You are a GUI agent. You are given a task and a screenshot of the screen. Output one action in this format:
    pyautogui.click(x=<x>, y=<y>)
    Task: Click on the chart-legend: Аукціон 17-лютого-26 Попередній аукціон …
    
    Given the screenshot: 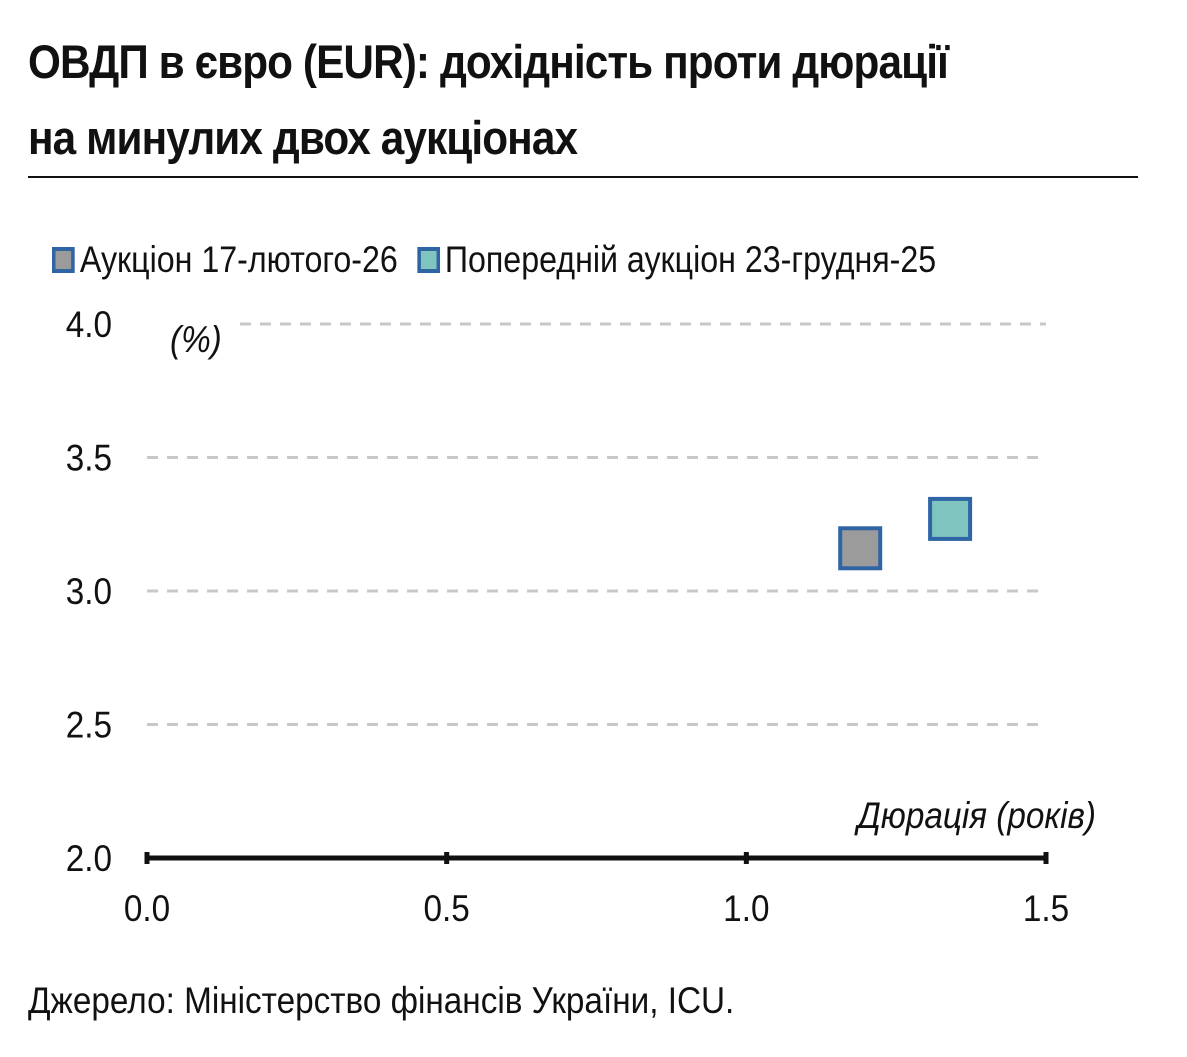 What is the action you would take?
    pyautogui.click(x=503, y=260)
    